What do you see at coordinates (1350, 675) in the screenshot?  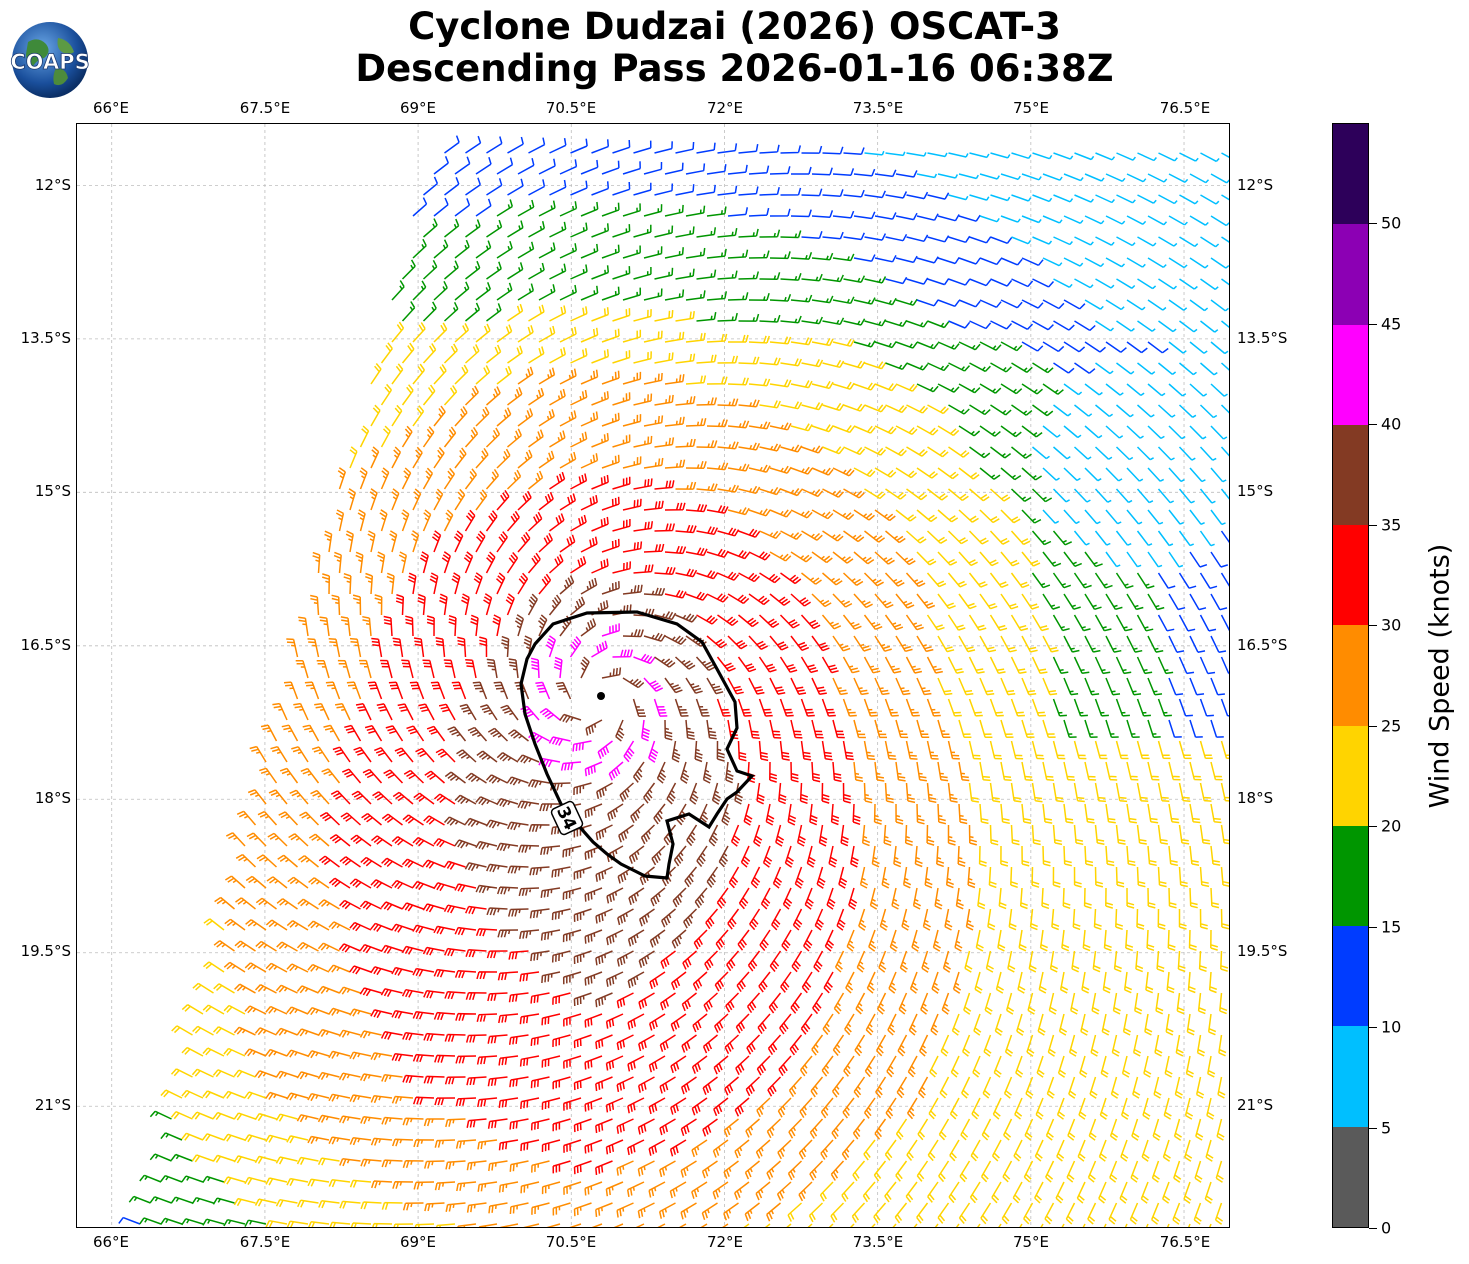 I see `colorbar-segment` at bounding box center [1350, 675].